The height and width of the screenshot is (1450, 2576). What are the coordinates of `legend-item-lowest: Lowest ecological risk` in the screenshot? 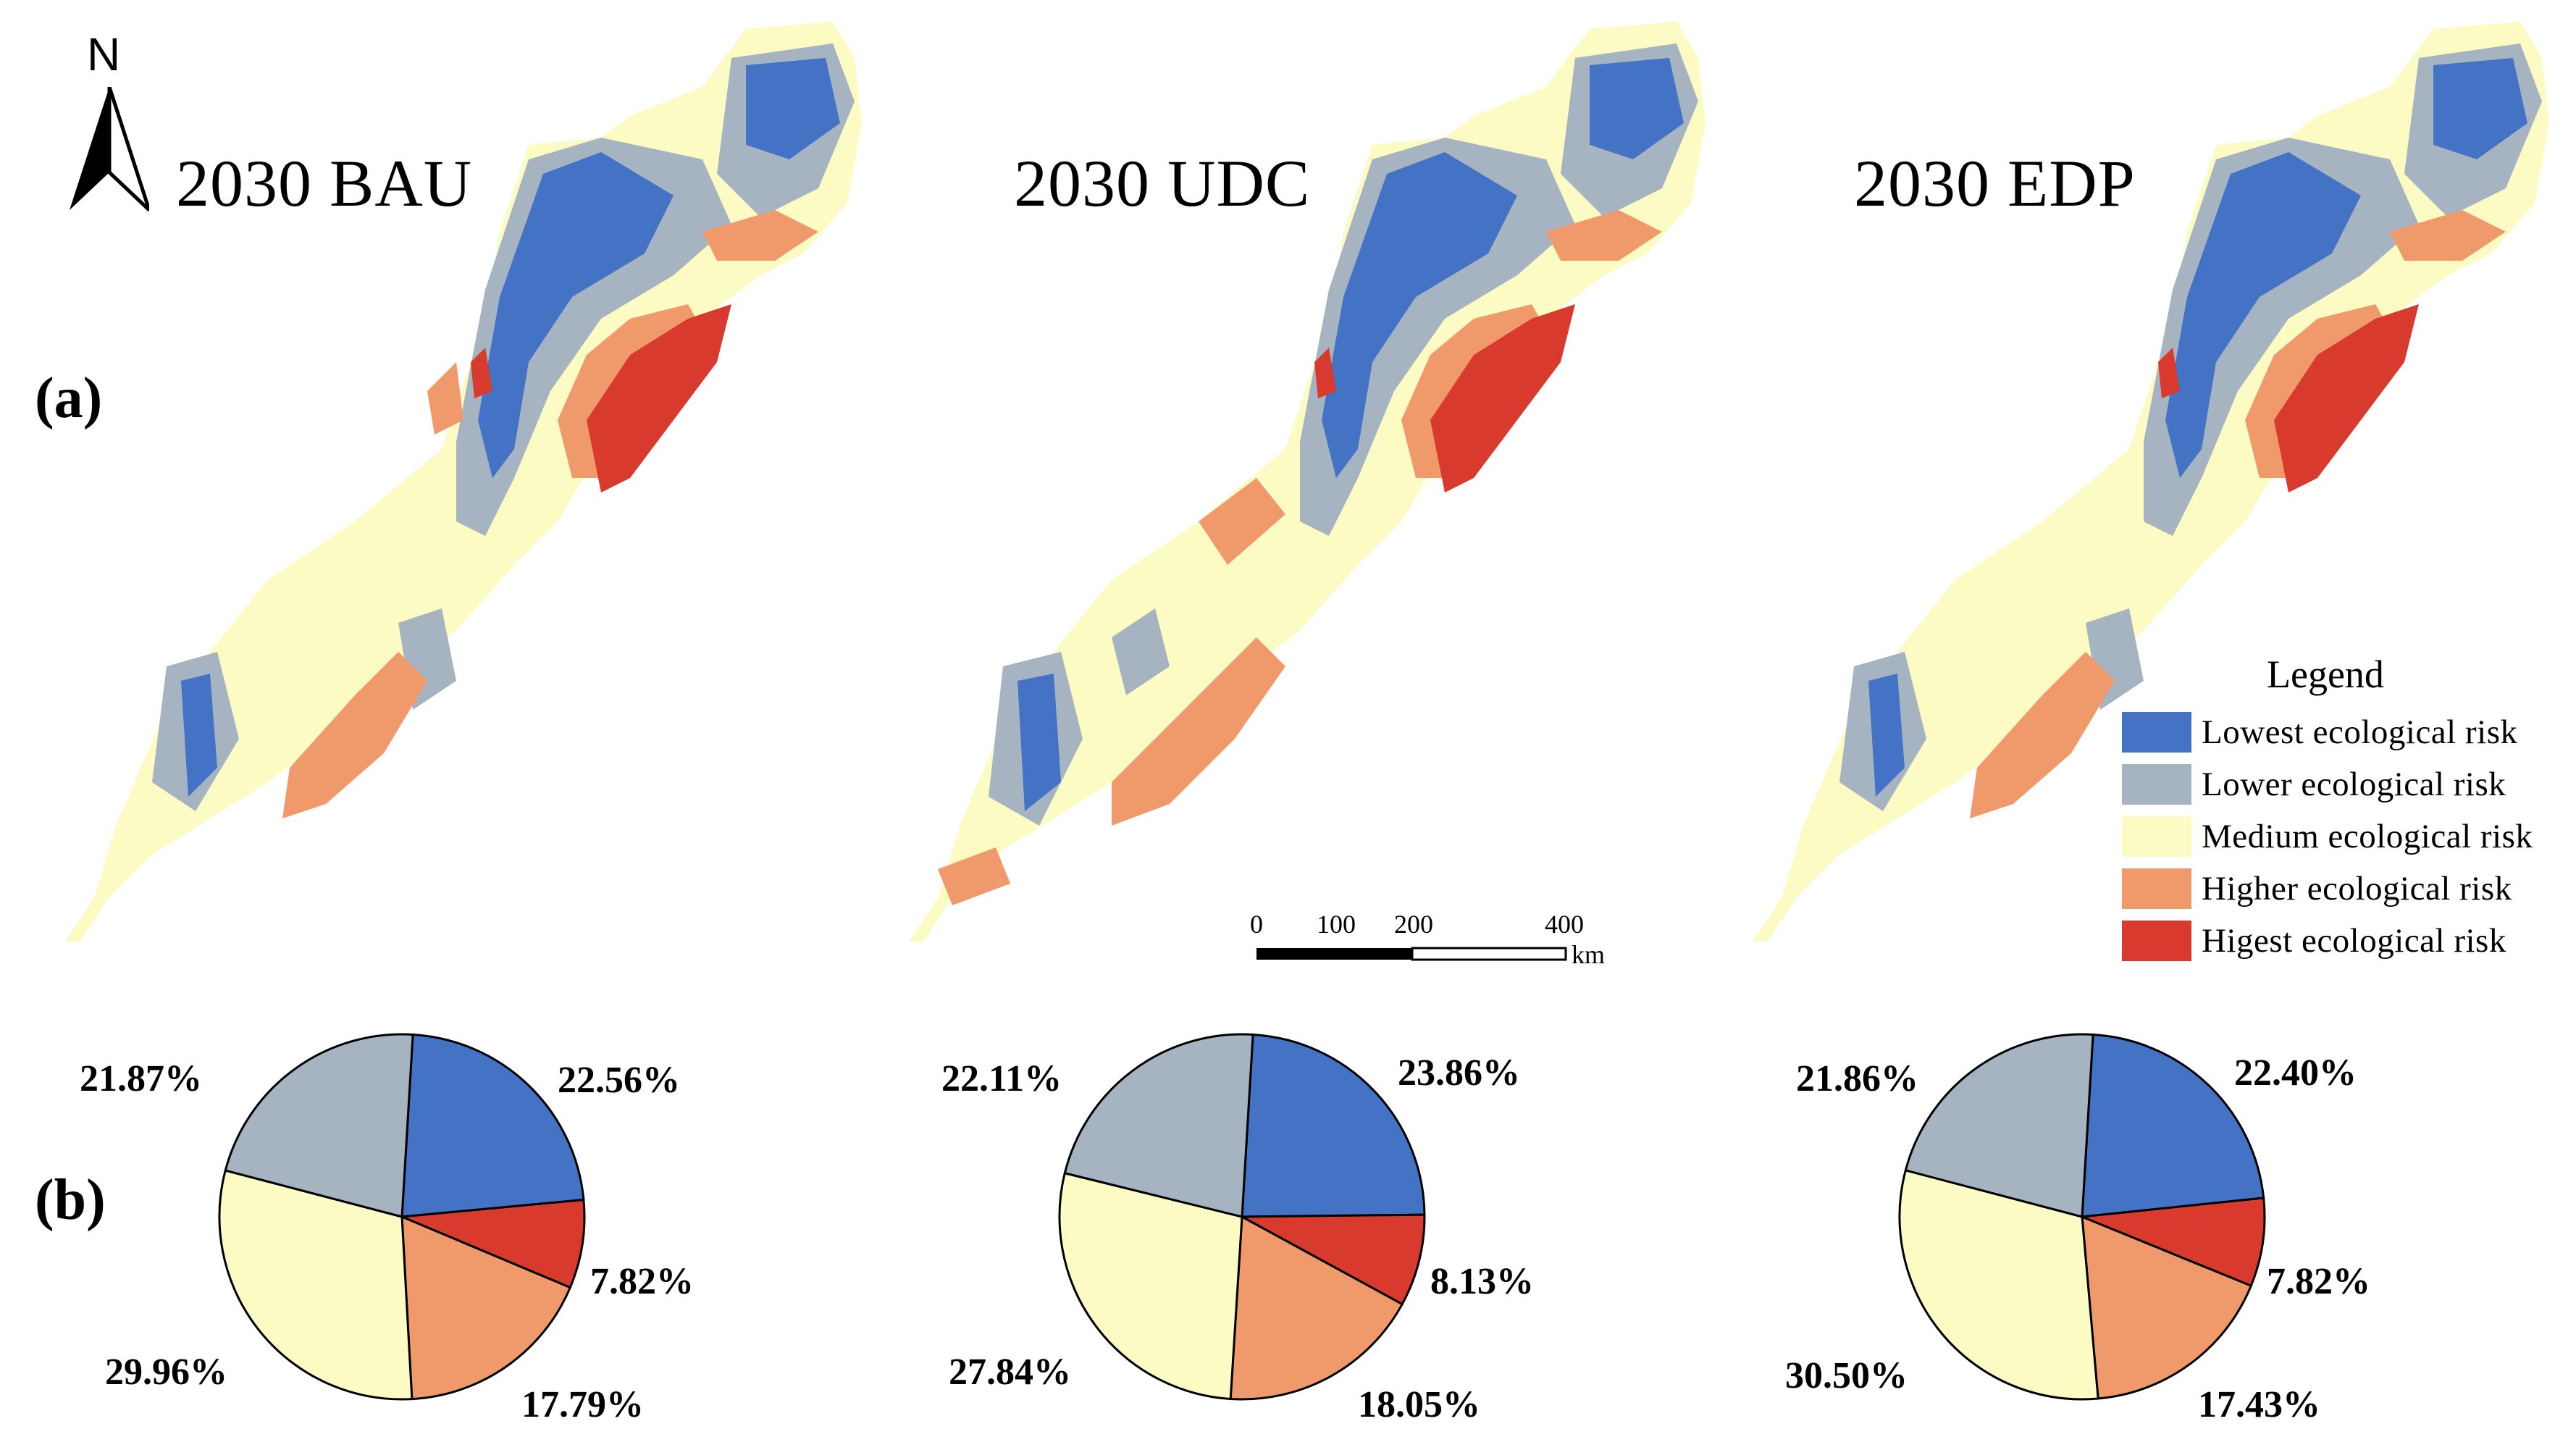 It's located at (2319, 732).